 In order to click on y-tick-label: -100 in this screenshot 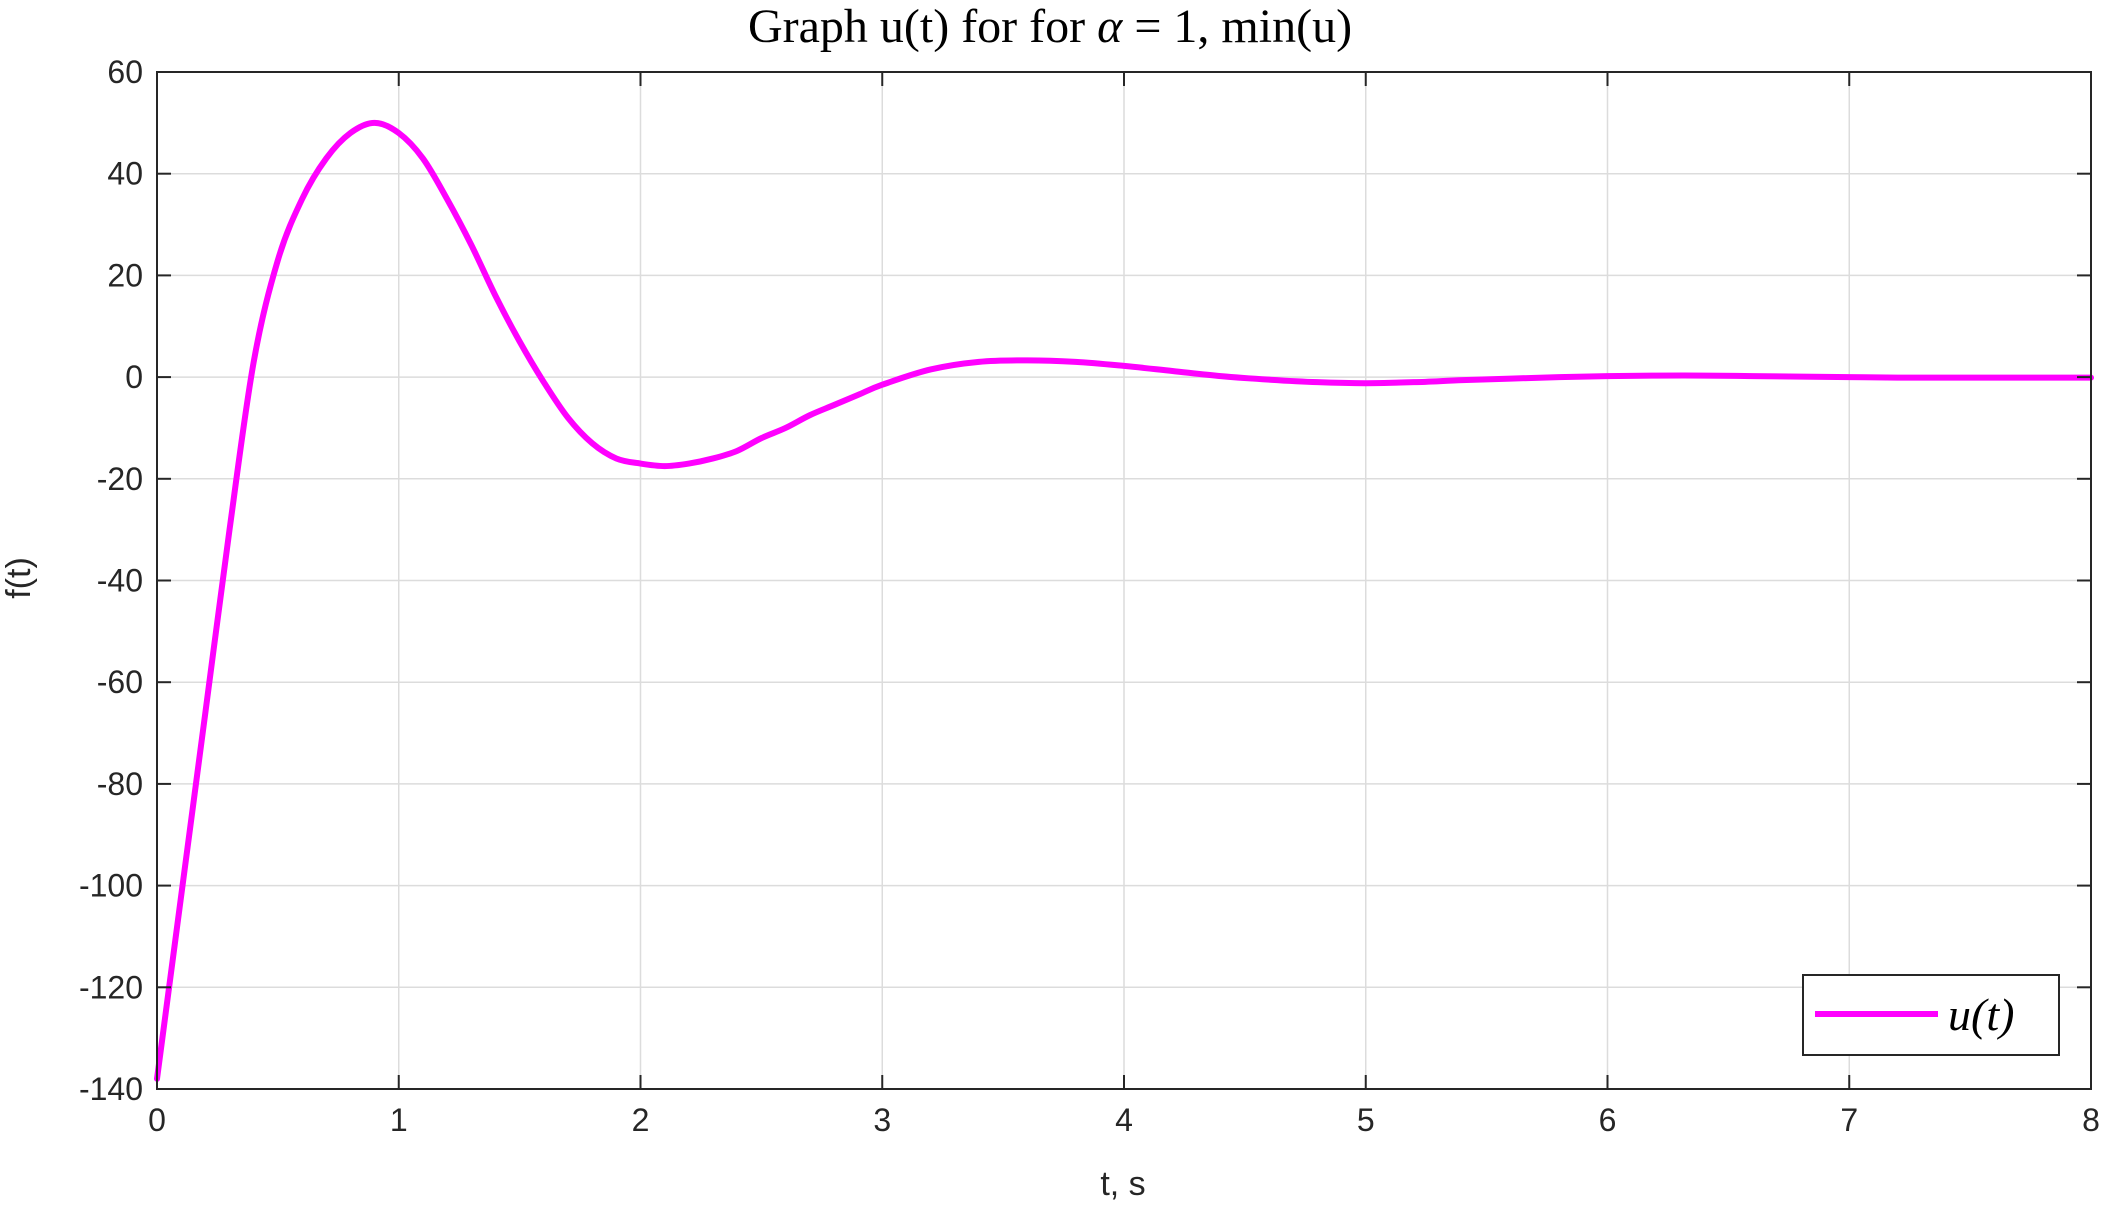, I will do `click(111, 886)`.